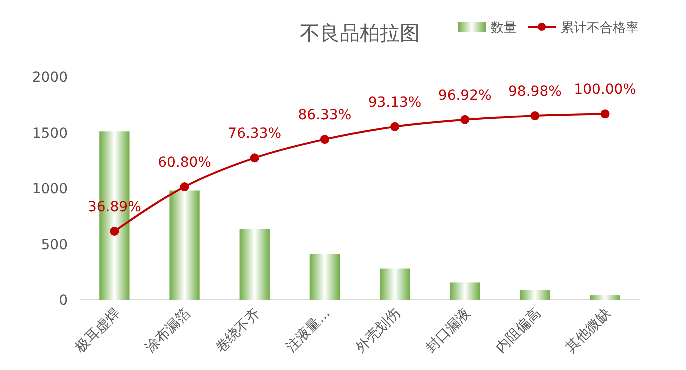 The image size is (686, 370). Describe the element at coordinates (465, 96) in the screenshot. I see `data-label: 96.92%` at that location.